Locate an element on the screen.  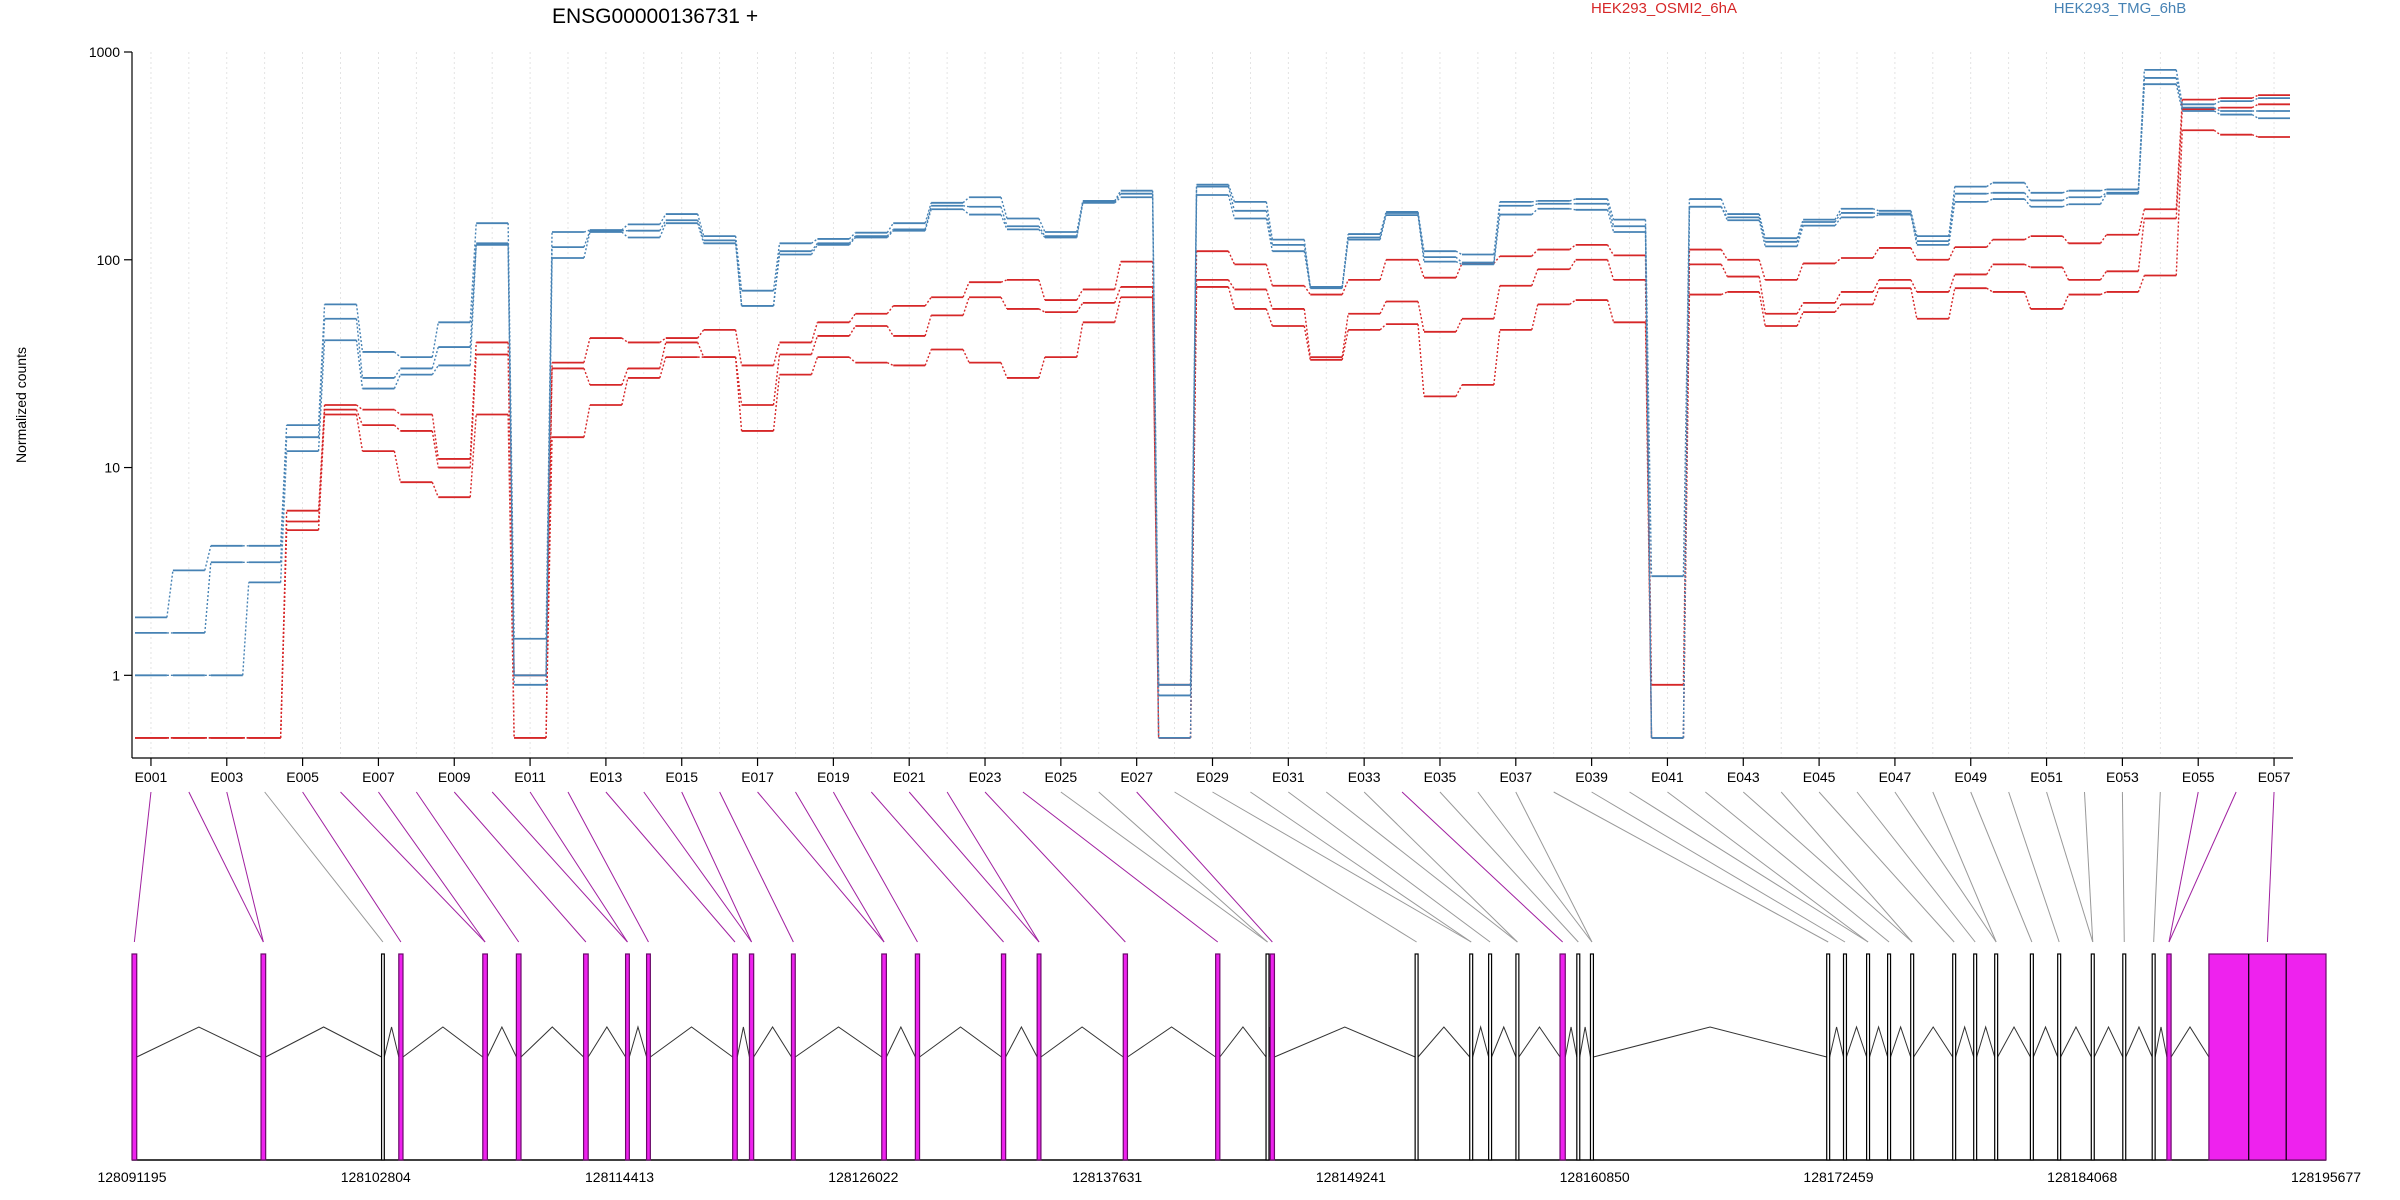
connector-e037 is located at coordinates (1554, 867).